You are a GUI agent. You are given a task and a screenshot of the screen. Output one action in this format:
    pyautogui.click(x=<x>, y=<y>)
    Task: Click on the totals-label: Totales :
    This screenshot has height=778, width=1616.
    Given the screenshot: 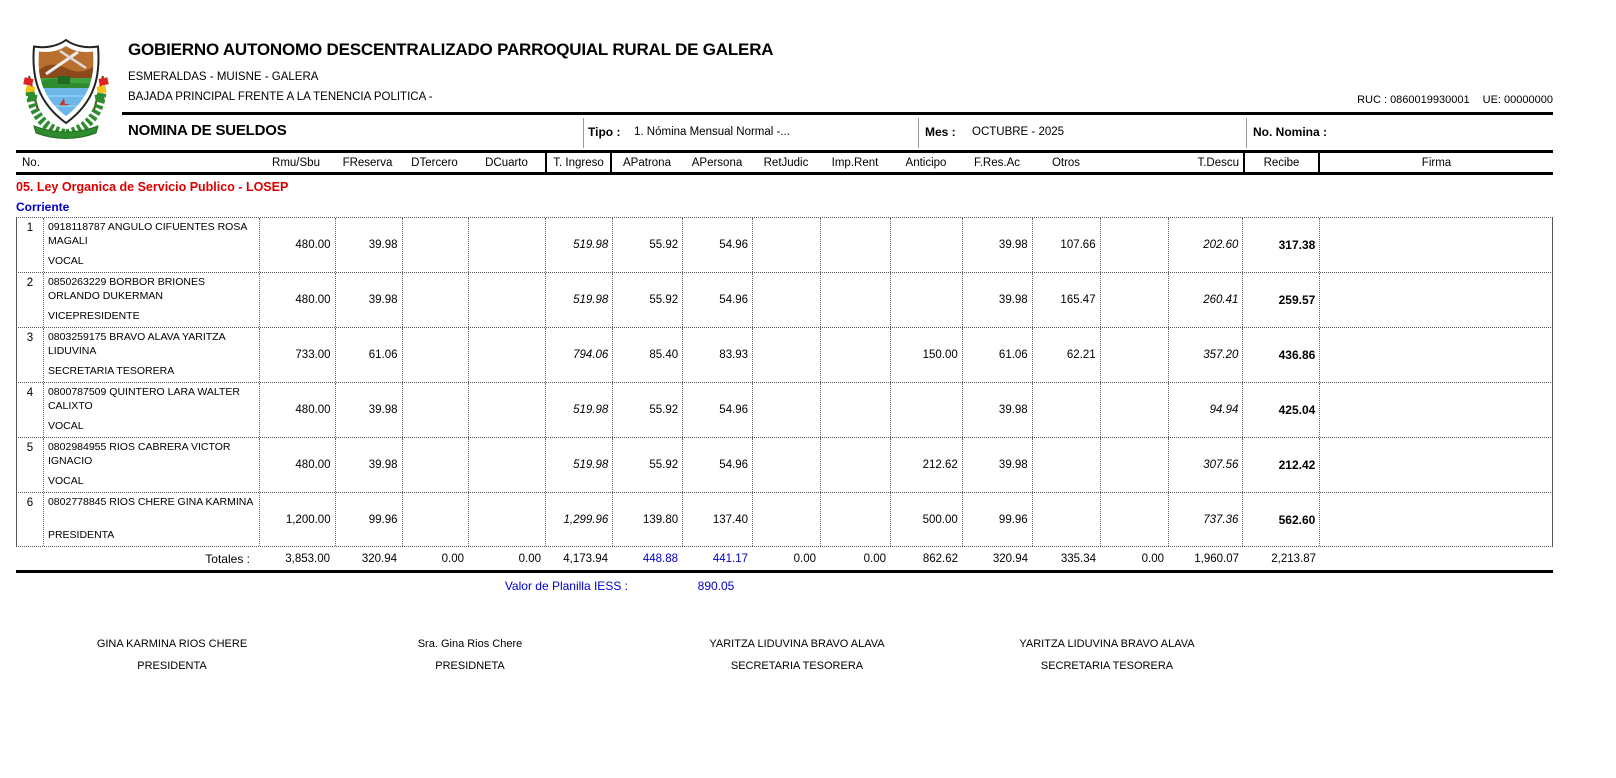 What is the action you would take?
    pyautogui.click(x=227, y=558)
    